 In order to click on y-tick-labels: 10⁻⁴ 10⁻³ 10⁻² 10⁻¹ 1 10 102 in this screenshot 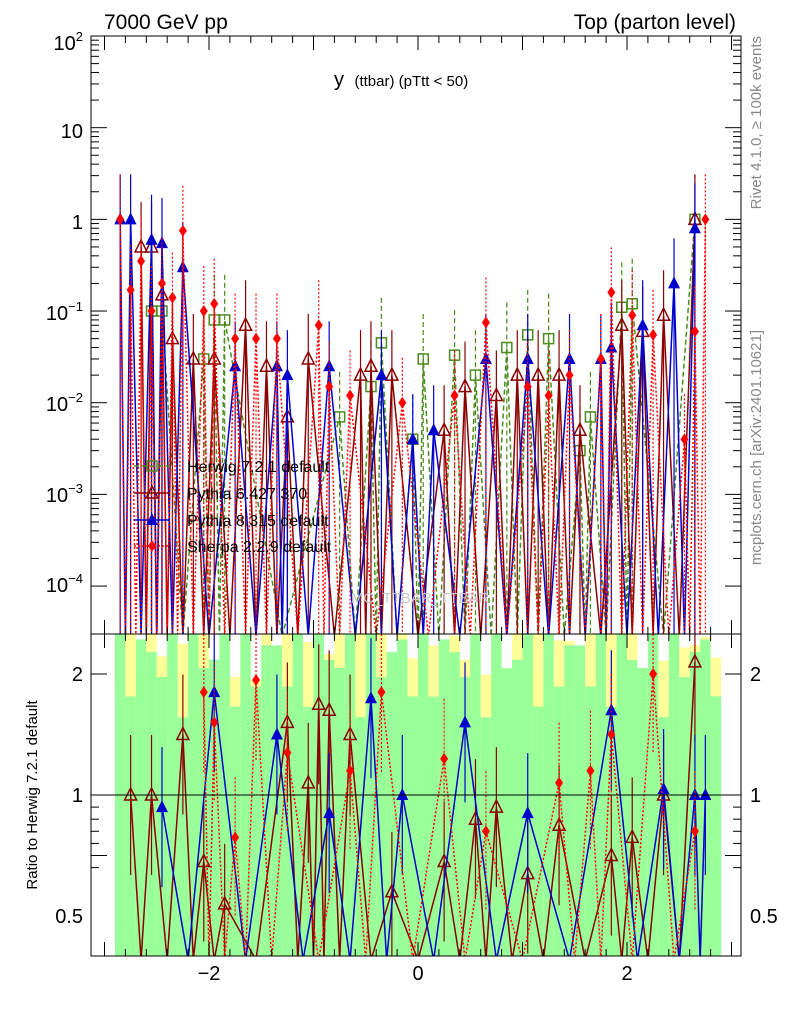, I will do `click(64, 313)`.